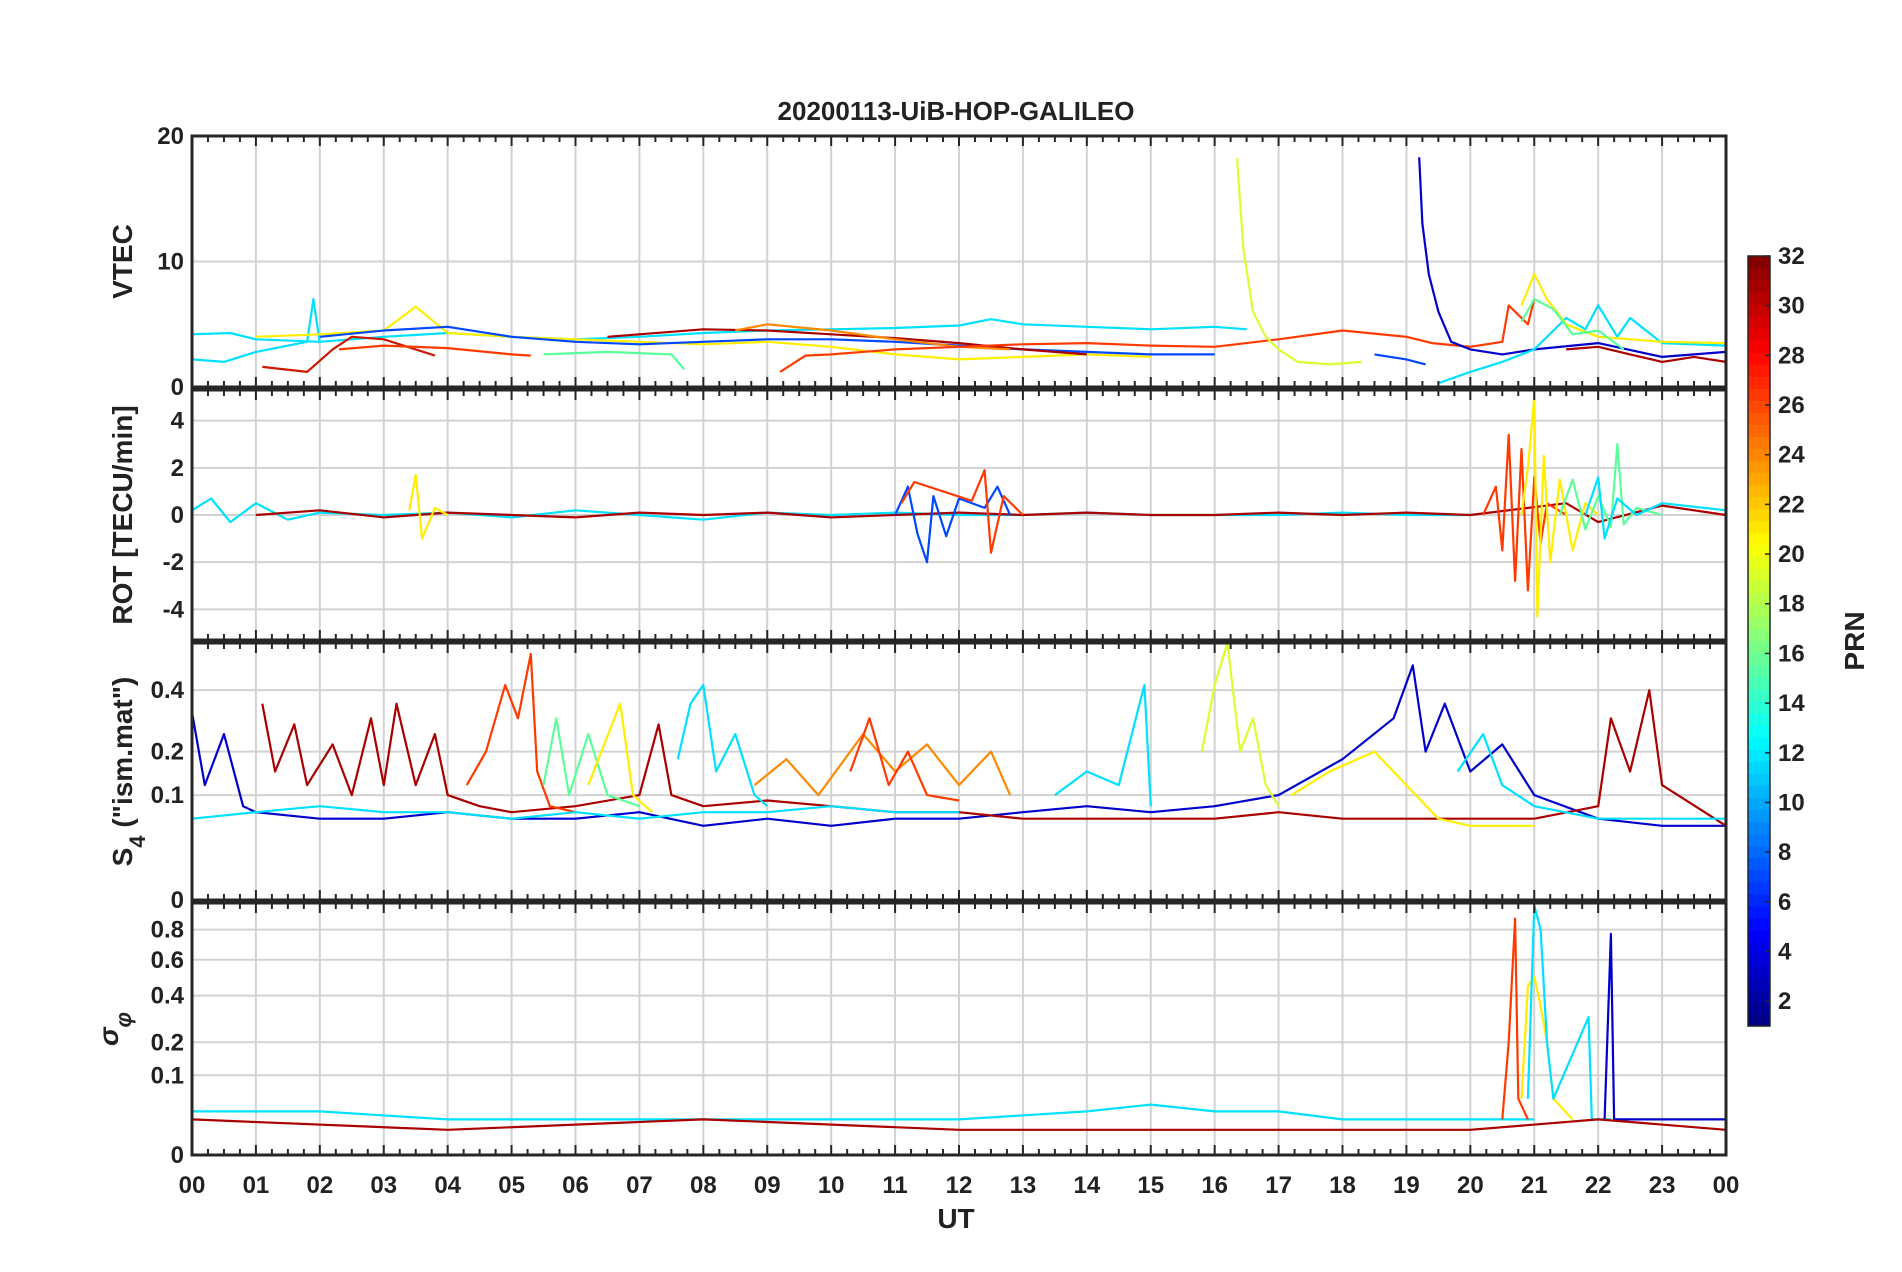 This screenshot has width=1902, height=1272. Describe the element at coordinates (575, 1185) in the screenshot. I see `x-tick-label: 06` at that location.